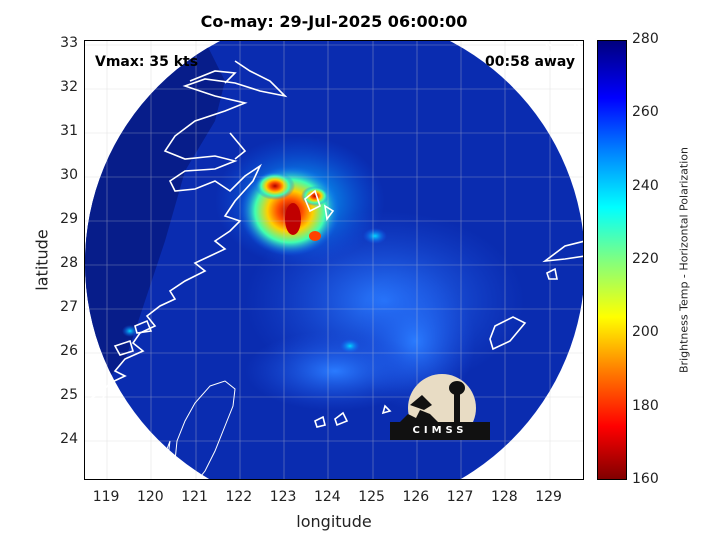  I want to click on x-axis-label: longitude, so click(334, 521).